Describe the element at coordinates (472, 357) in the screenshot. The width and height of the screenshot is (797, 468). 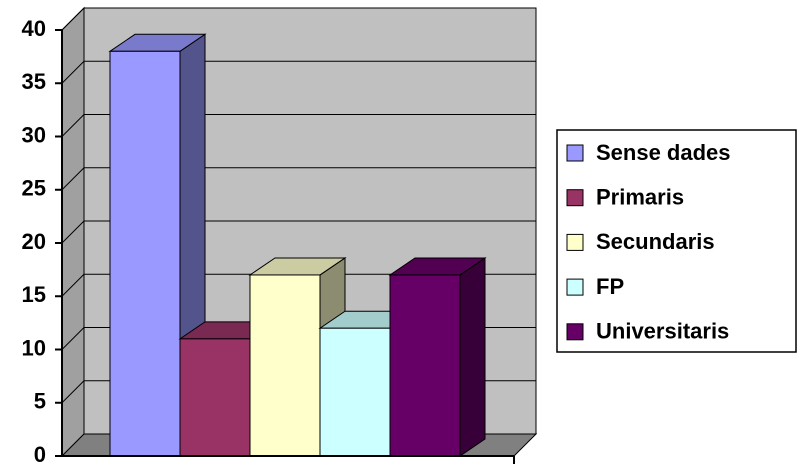
I see `bar-side` at that location.